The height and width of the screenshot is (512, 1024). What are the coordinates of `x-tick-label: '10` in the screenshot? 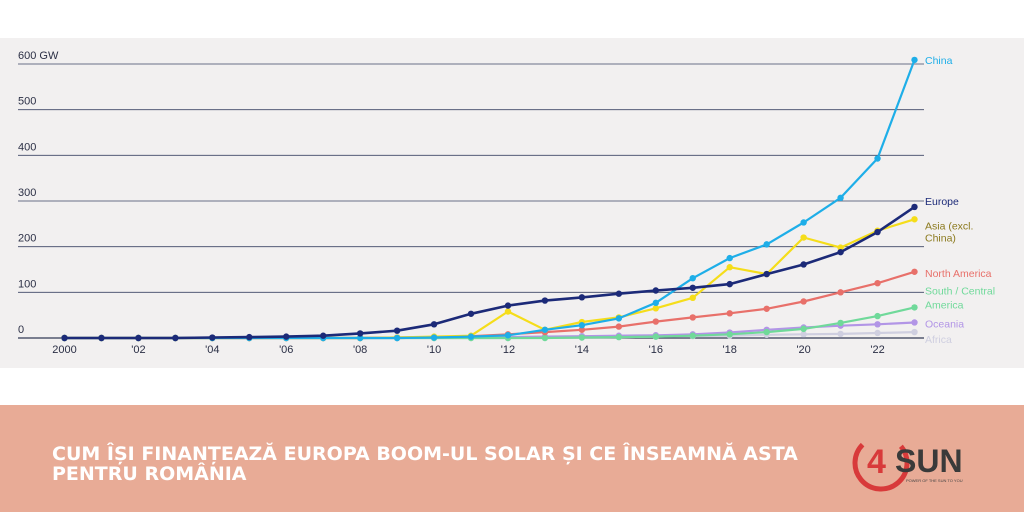 It's located at (434, 350).